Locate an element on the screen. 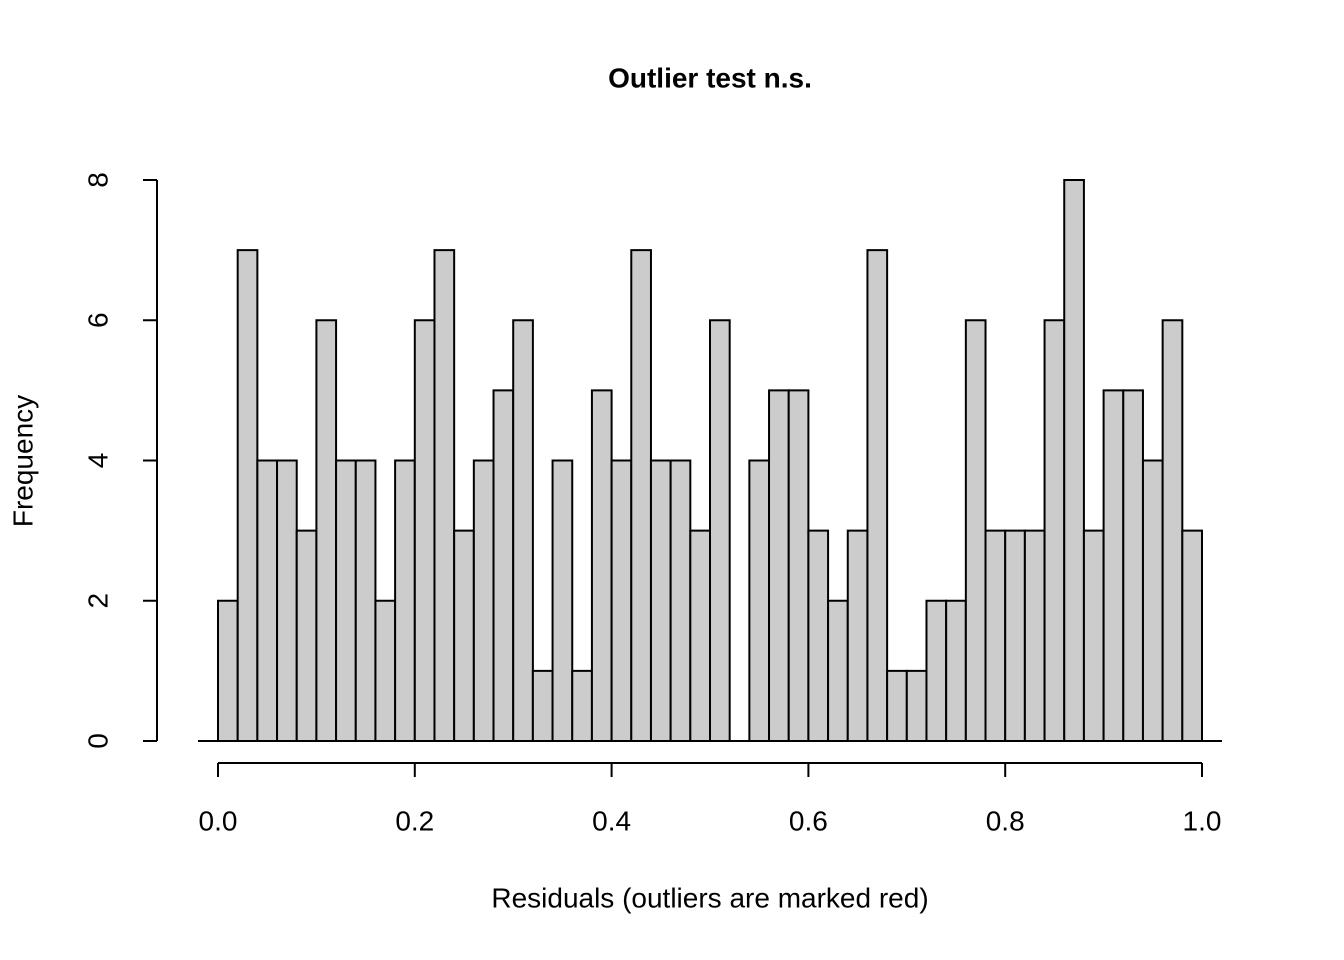 Image resolution: width=1344 pixels, height=960 pixels. y-tick-label: 0 is located at coordinates (97, 741).